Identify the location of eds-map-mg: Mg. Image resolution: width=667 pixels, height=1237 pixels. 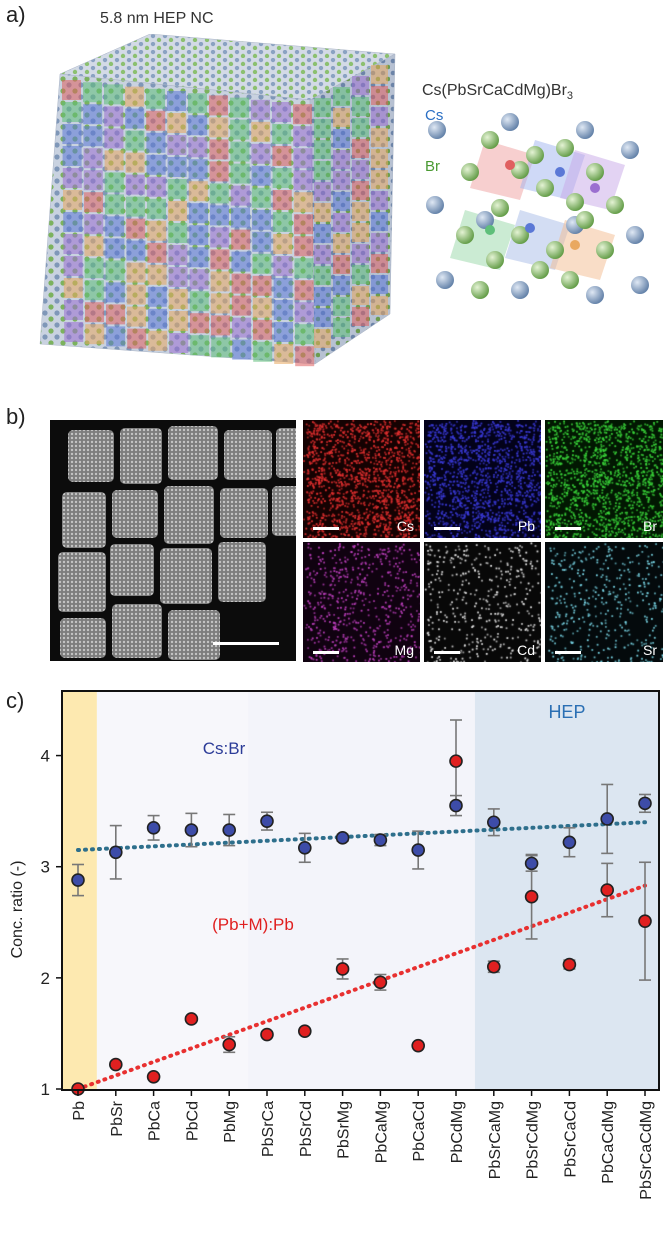
(361, 602).